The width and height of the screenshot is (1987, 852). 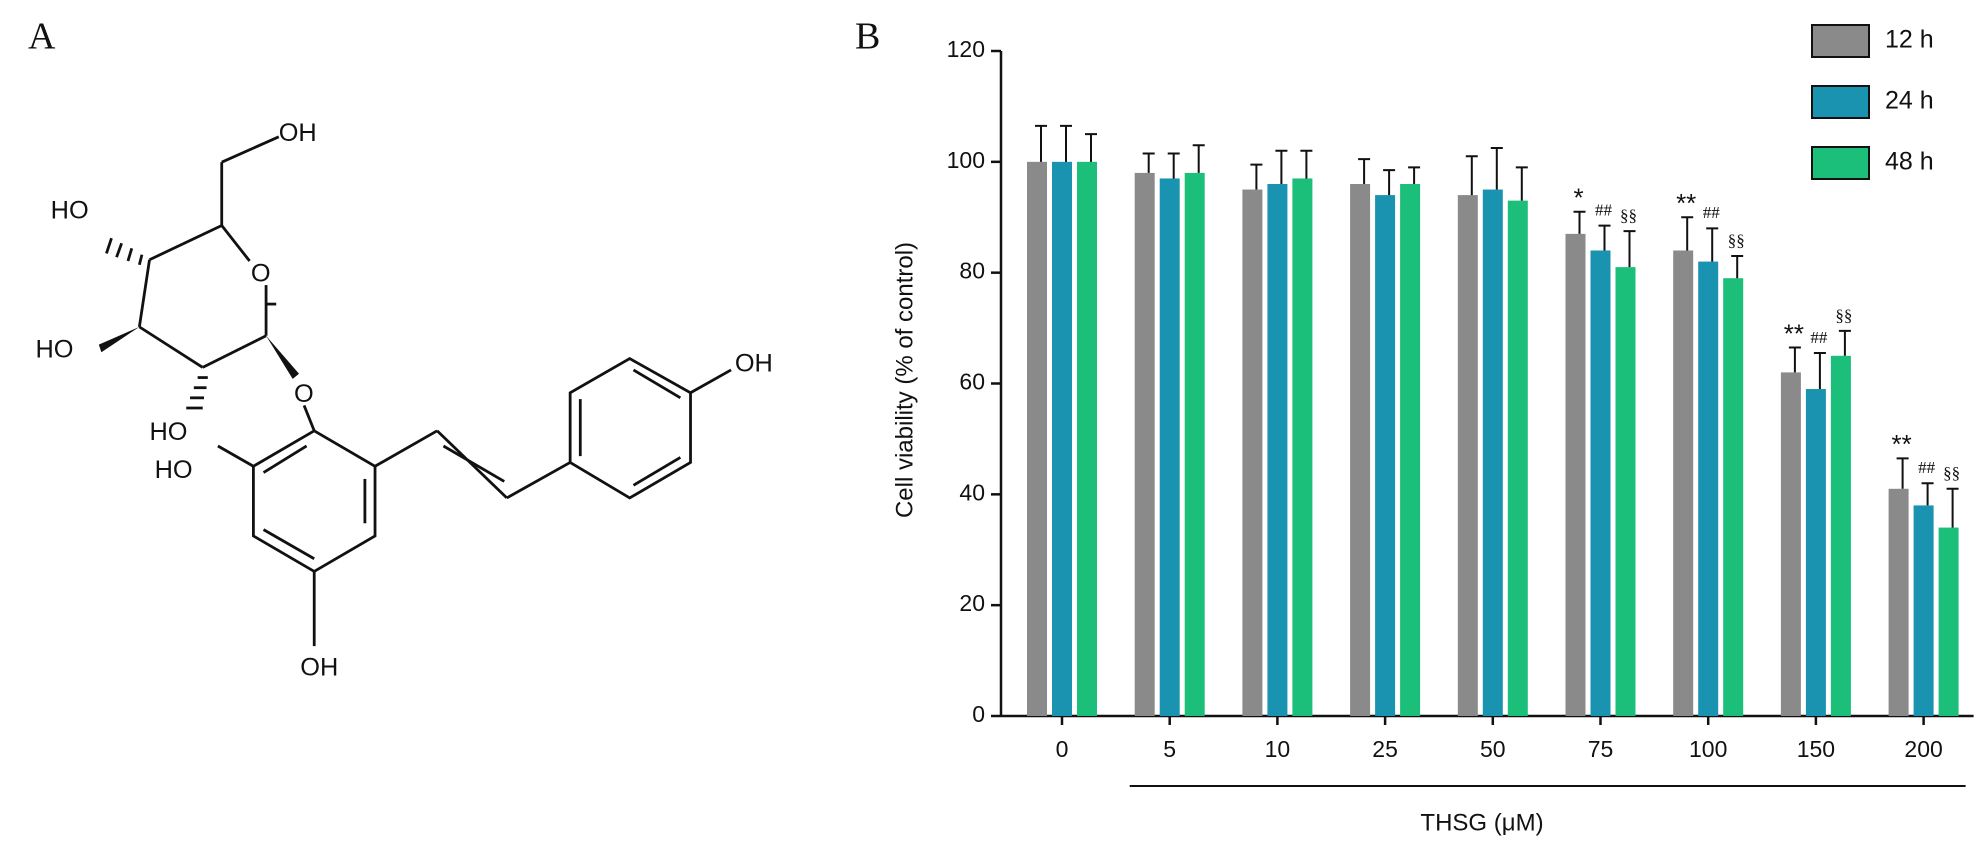 I want to click on x-tick-label: 0, so click(x=1062, y=749).